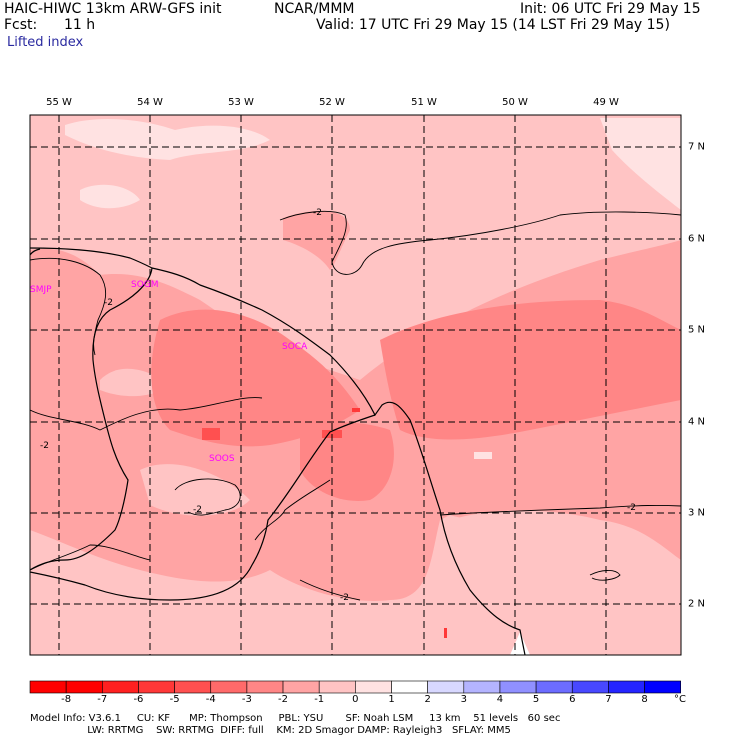  Describe the element at coordinates (697, 422) in the screenshot. I see `lat-label: 4 N` at that location.